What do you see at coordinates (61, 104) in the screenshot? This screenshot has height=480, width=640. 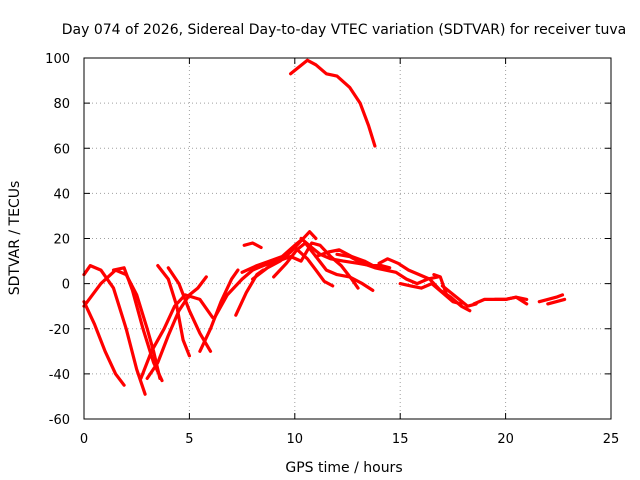 I see `y-tick-label: 80` at bounding box center [61, 104].